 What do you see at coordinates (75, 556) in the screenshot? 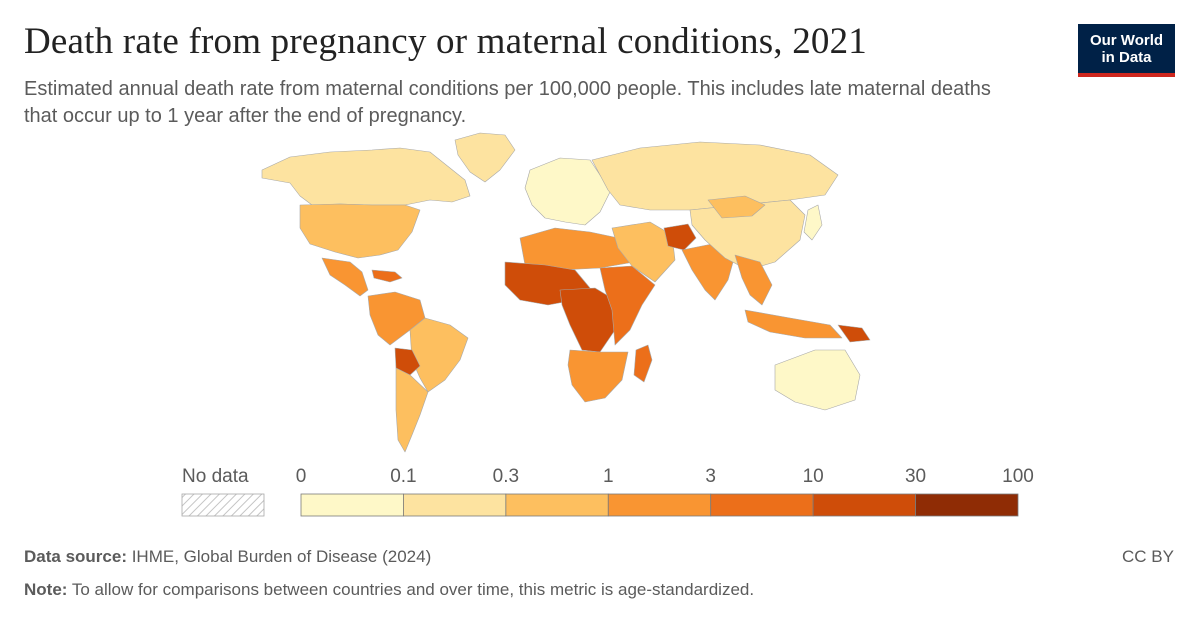
I see `source-label: Data source:` at bounding box center [75, 556].